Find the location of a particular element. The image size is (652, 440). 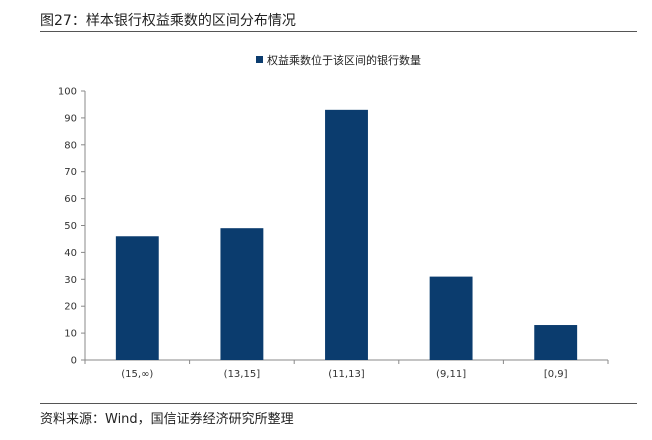

y-tick-label: 90 is located at coordinates (70, 118).